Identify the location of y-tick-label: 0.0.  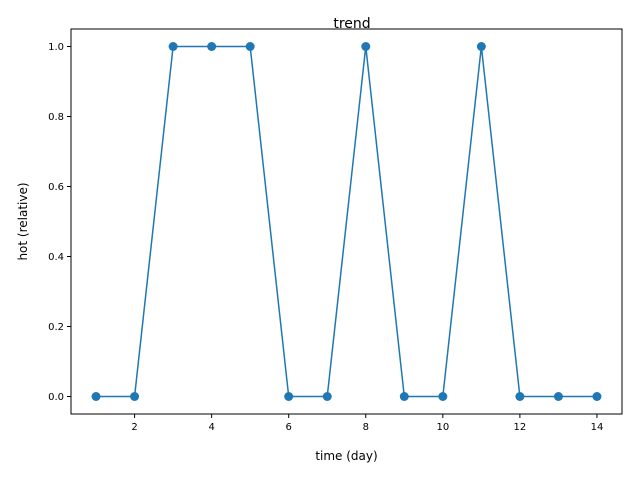
(56, 397).